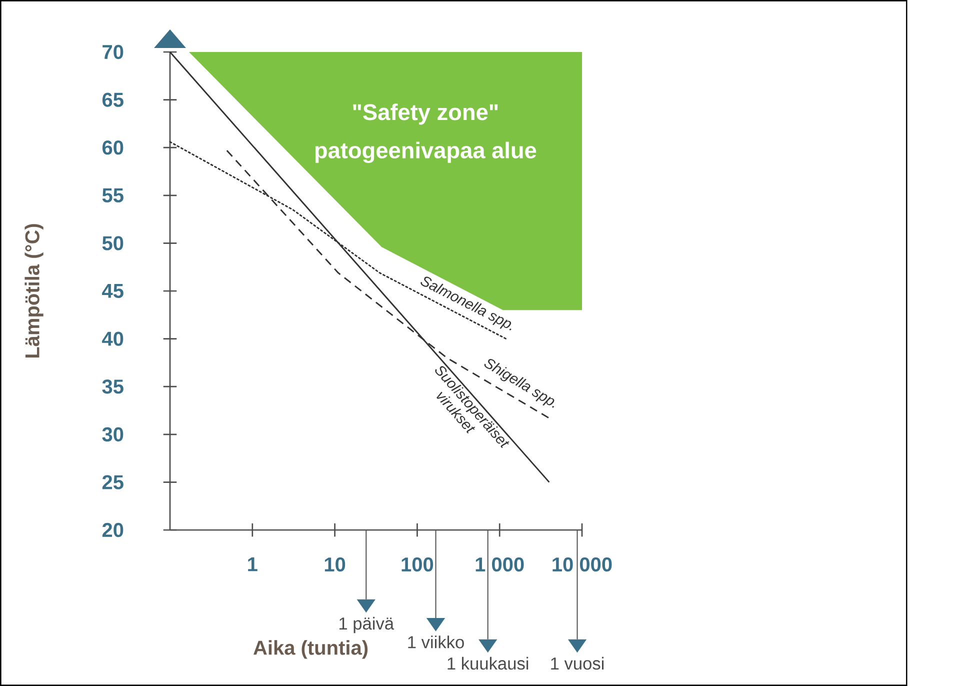 This screenshot has height=686, width=960. Describe the element at coordinates (113, 291) in the screenshot. I see `y-tick-label: 45` at that location.